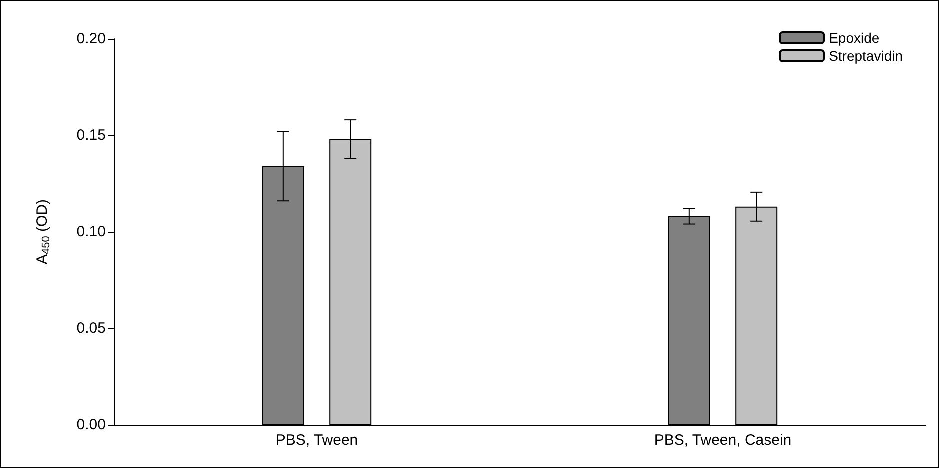 The image size is (939, 468). What do you see at coordinates (91, 232) in the screenshot?
I see `y-tick-label: 0.10` at bounding box center [91, 232].